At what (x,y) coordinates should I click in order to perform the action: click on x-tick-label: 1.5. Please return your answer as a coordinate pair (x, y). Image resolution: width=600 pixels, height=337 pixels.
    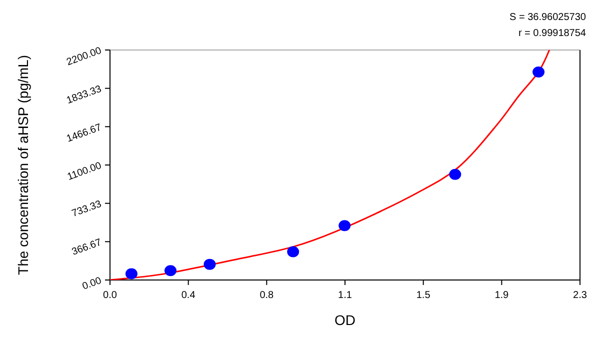
    Looking at the image, I should click on (423, 295).